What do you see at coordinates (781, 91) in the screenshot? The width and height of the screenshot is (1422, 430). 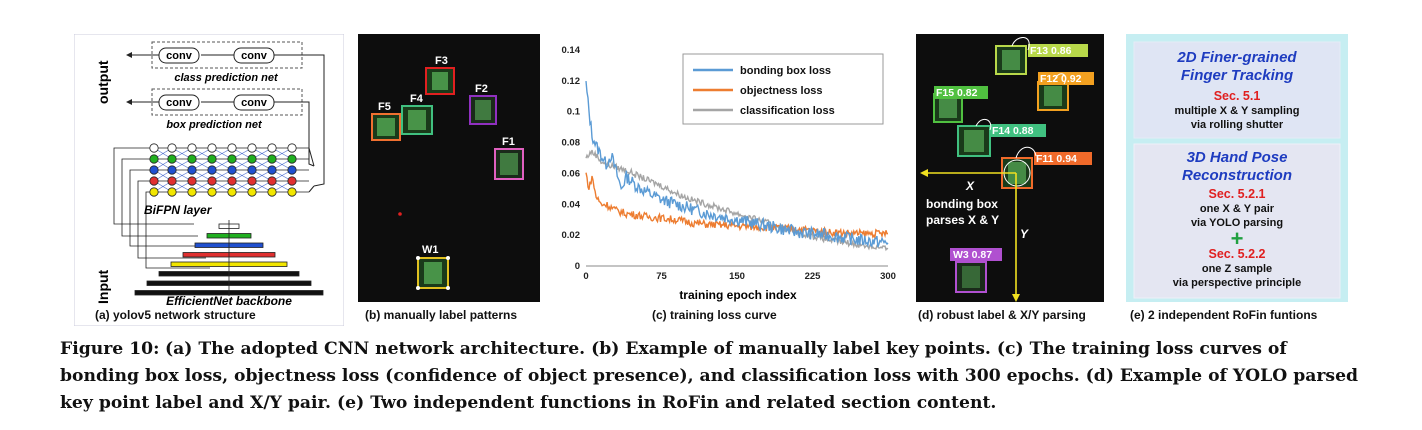 I see `legend-label: objectness loss` at bounding box center [781, 91].